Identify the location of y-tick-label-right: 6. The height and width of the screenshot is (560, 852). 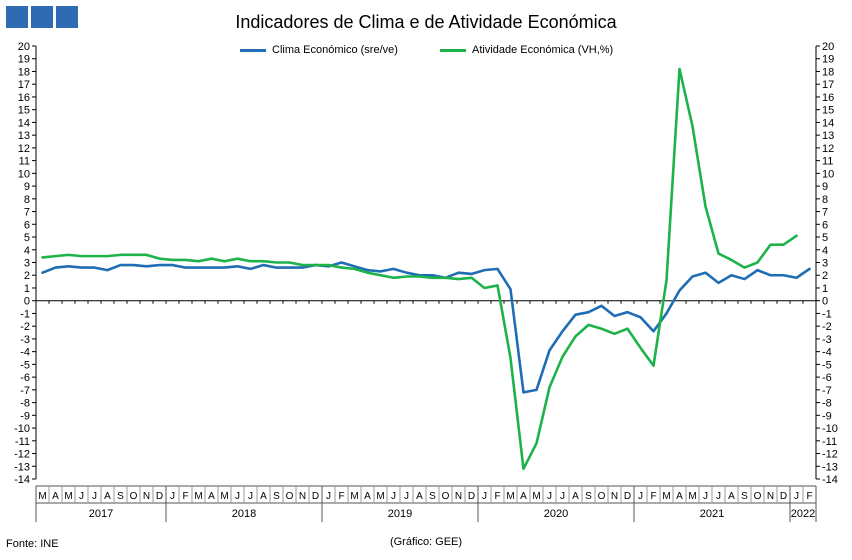
(825, 225).